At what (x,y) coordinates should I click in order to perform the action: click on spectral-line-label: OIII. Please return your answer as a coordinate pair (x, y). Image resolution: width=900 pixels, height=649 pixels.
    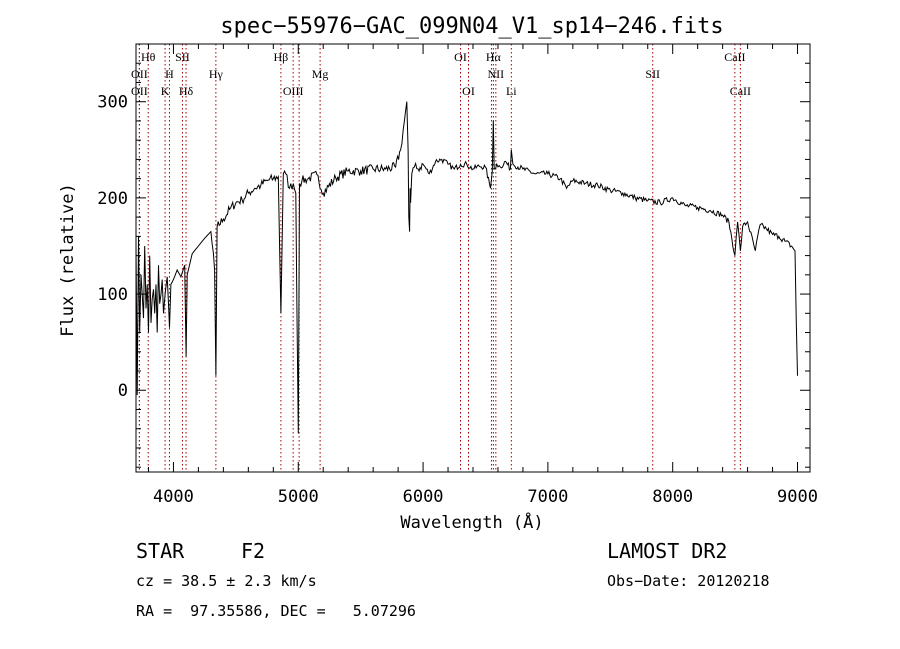
    Looking at the image, I should click on (293, 91).